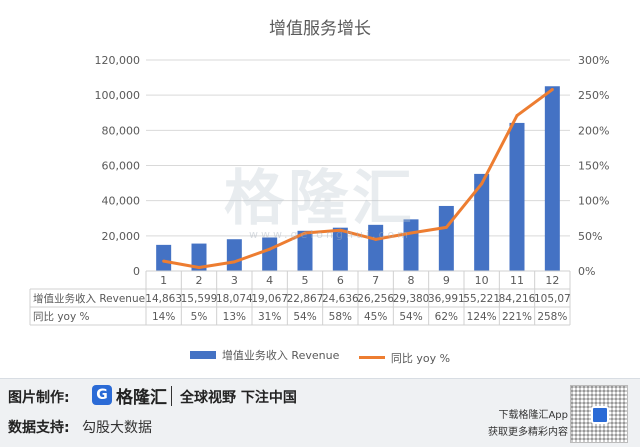 The image size is (640, 447). Describe the element at coordinates (517, 280) in the screenshot. I see `x-tick-label: 11` at that location.